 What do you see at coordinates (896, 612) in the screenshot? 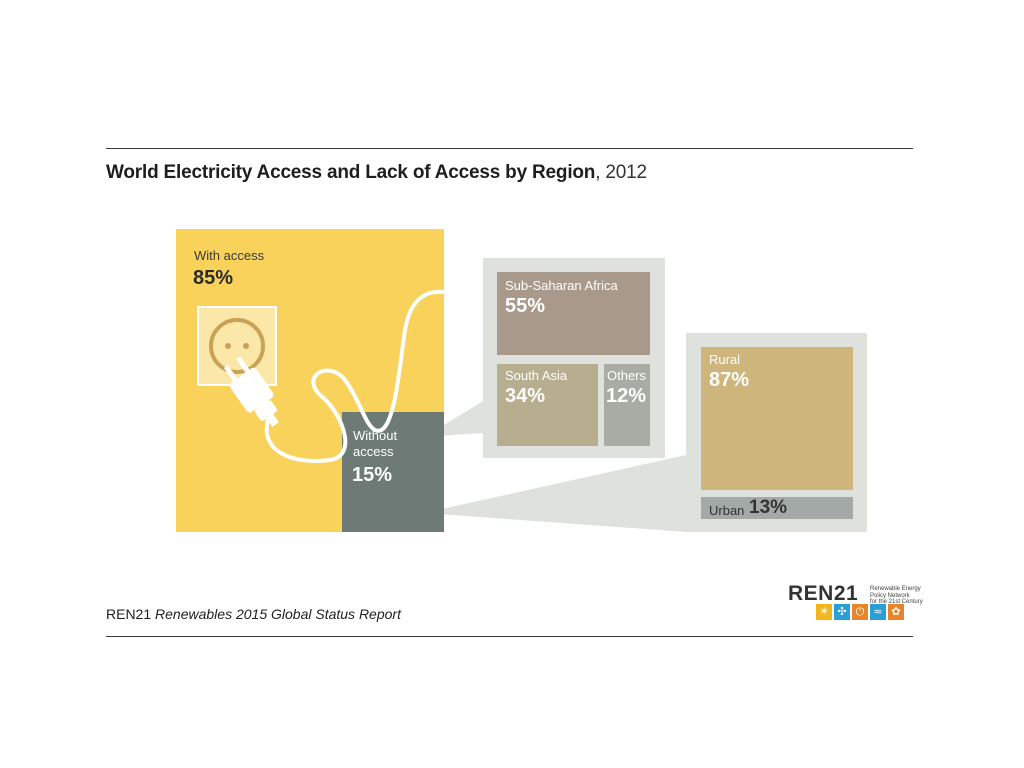
I see `leaf-icon: ✿` at bounding box center [896, 612].